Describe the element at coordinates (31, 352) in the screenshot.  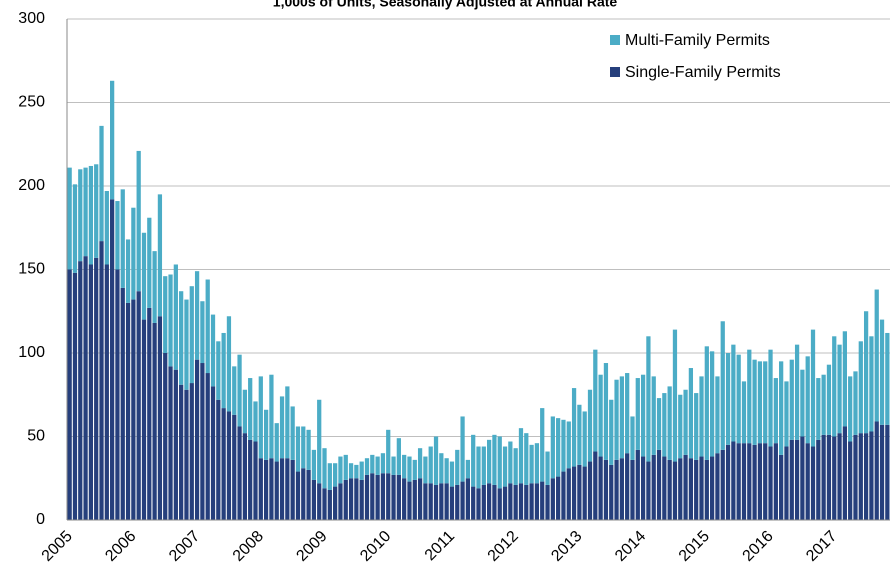
I see `y-tick-label: 100` at that location.